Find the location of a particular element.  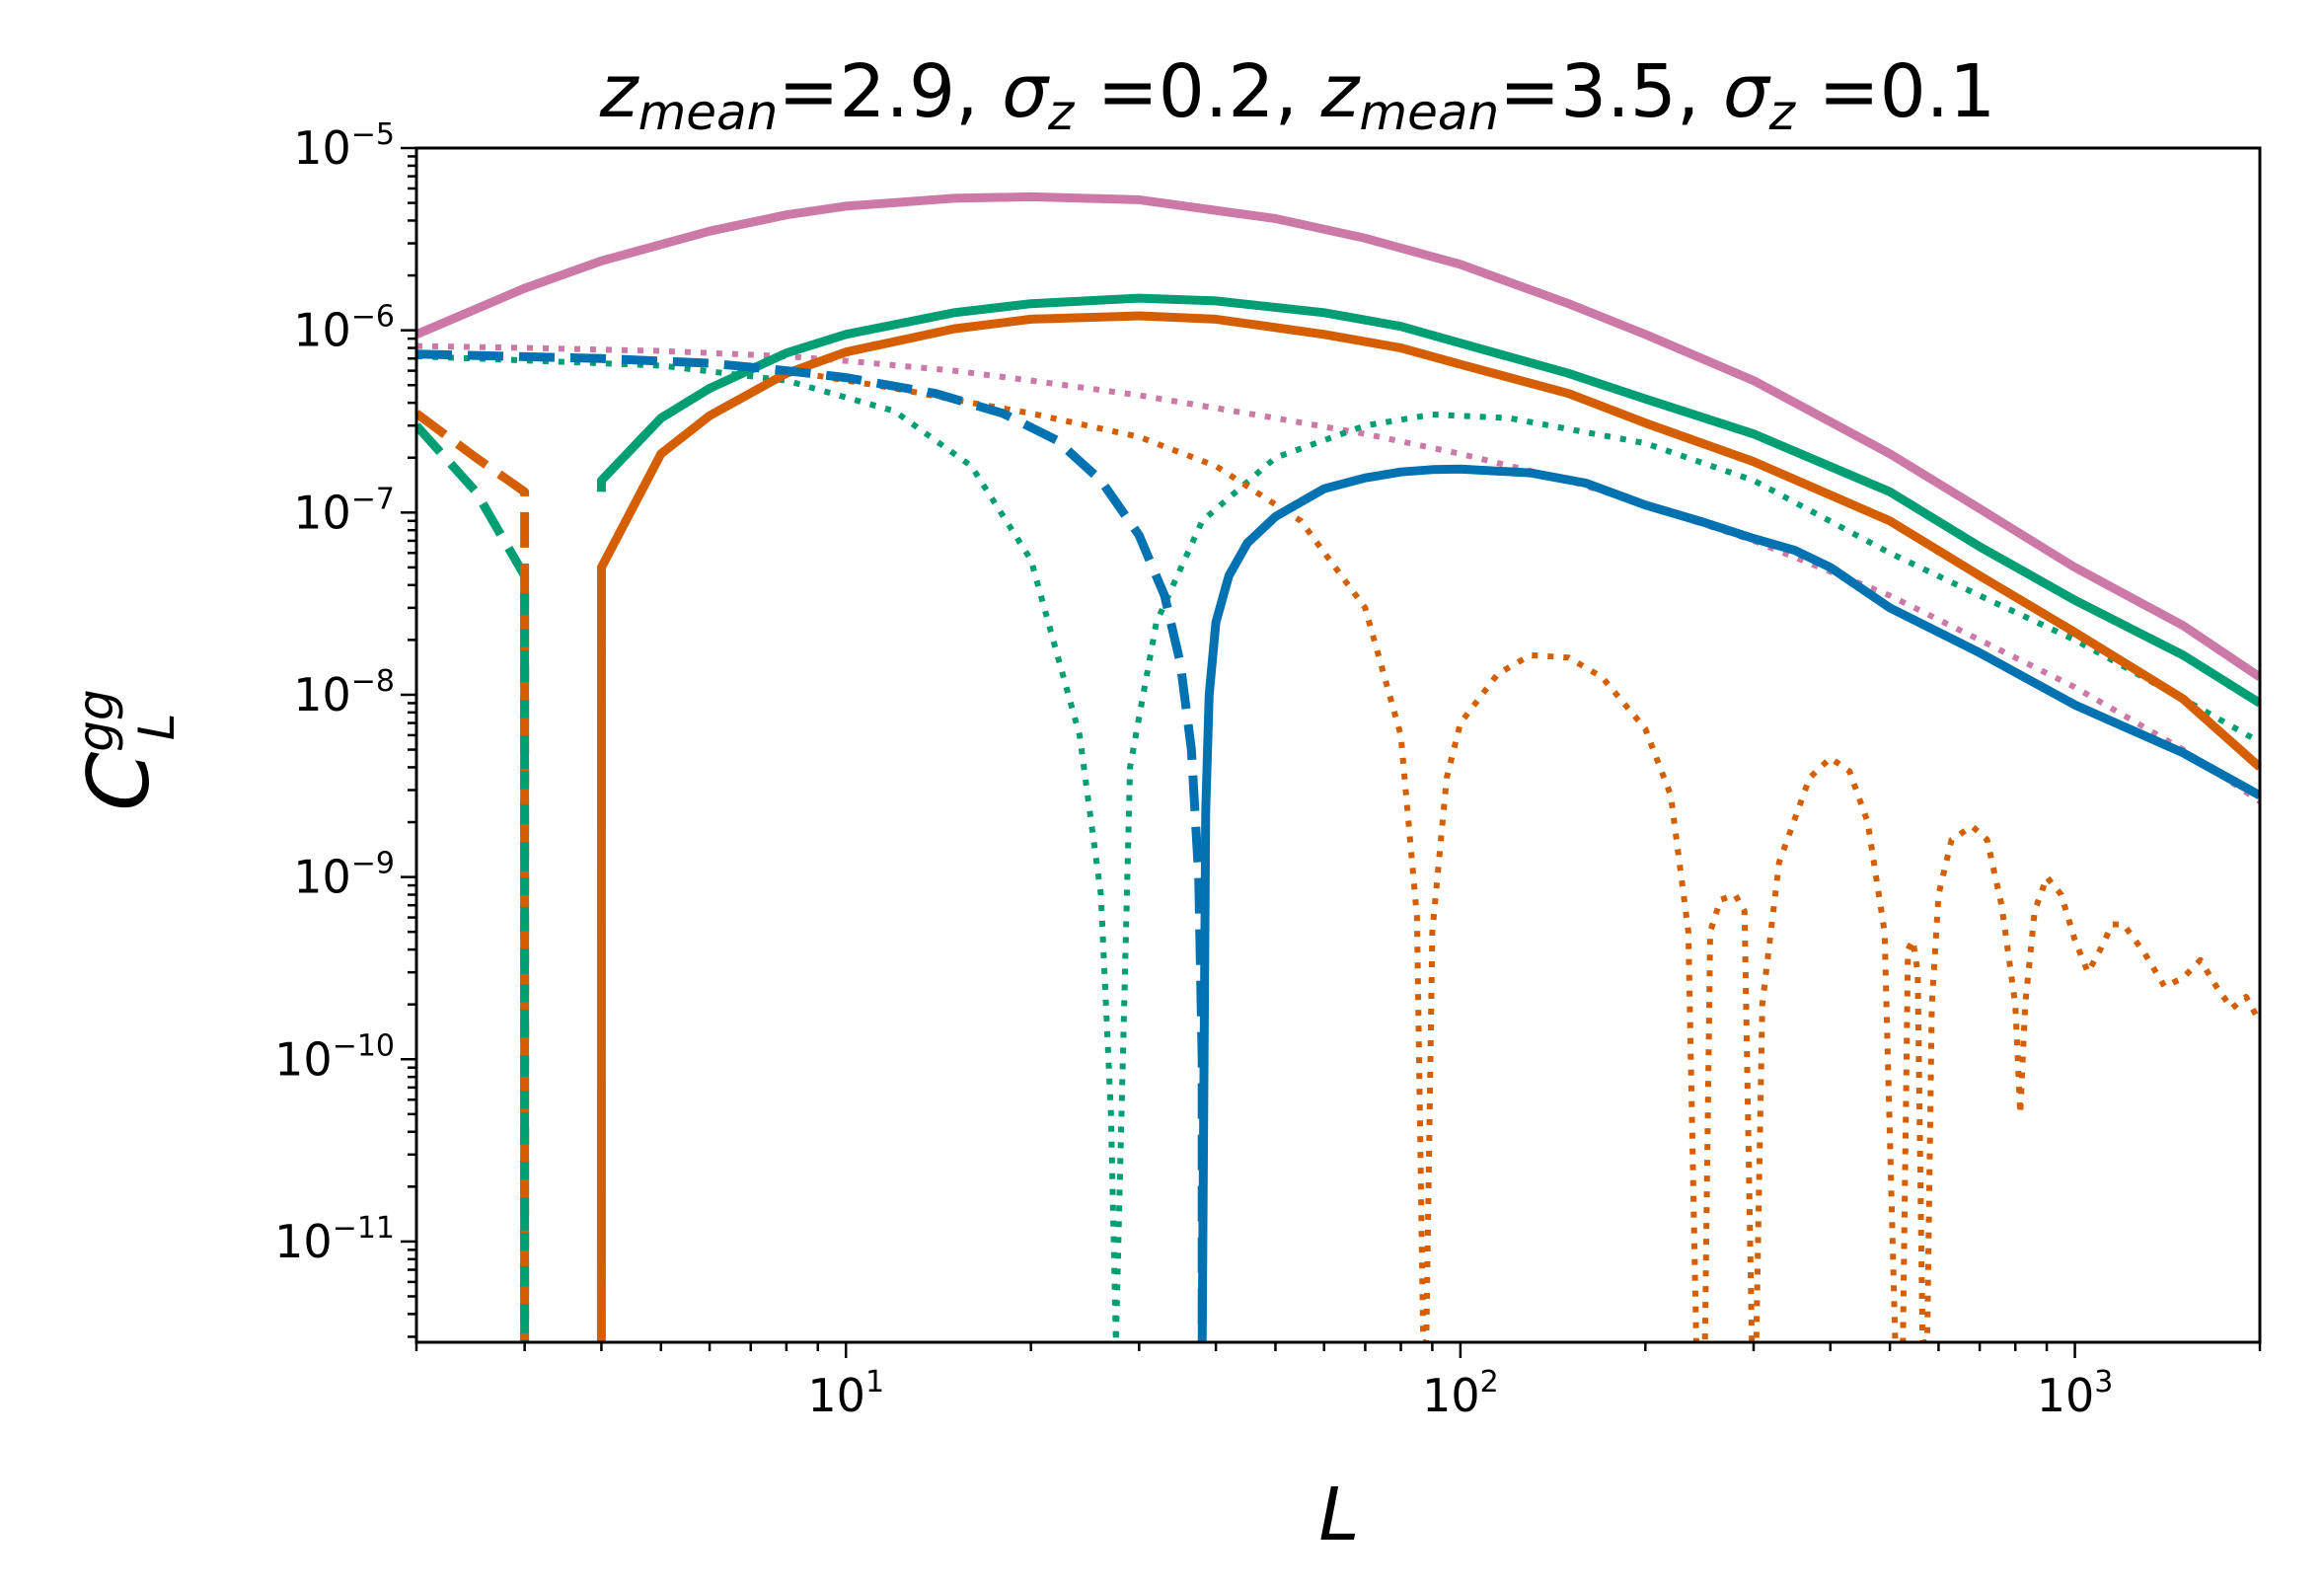

svg-text: CggL is located at coordinates (127, 750).